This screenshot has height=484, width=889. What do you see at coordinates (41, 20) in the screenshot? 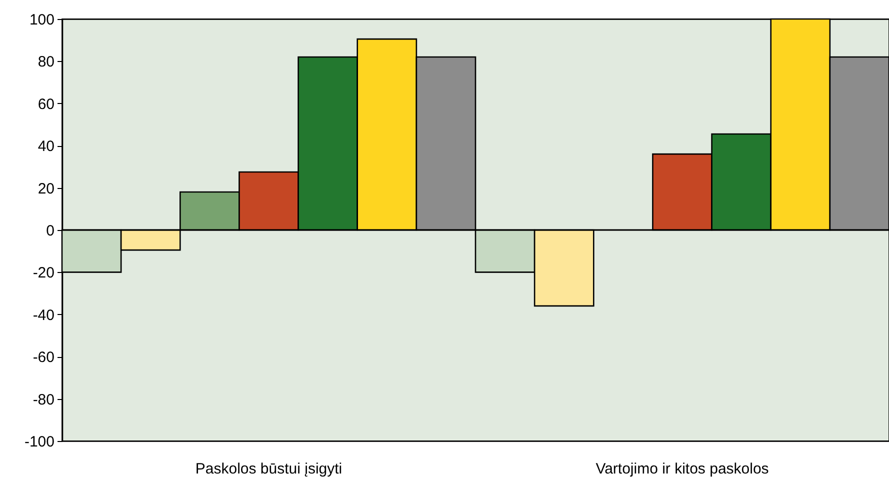
I see `y-tick-label: 100` at bounding box center [41, 20].